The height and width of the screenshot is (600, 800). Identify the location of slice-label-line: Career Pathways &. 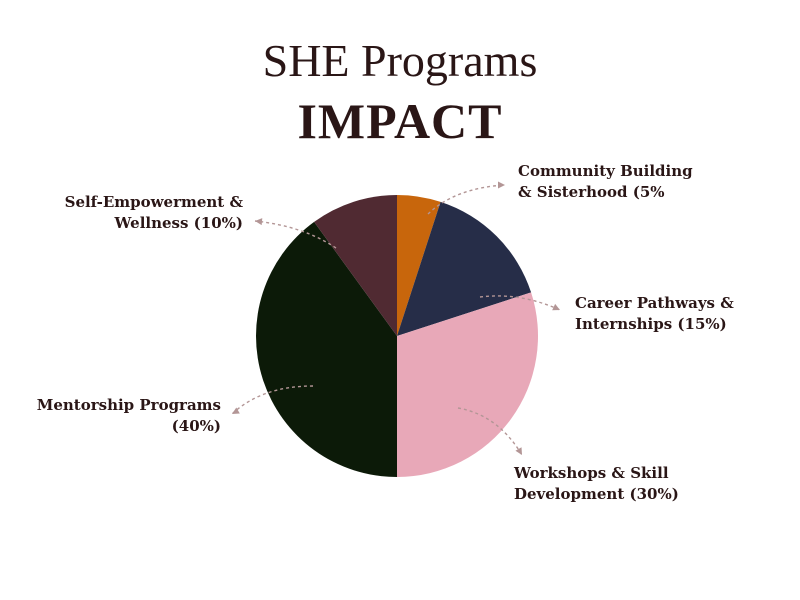
(654, 303).